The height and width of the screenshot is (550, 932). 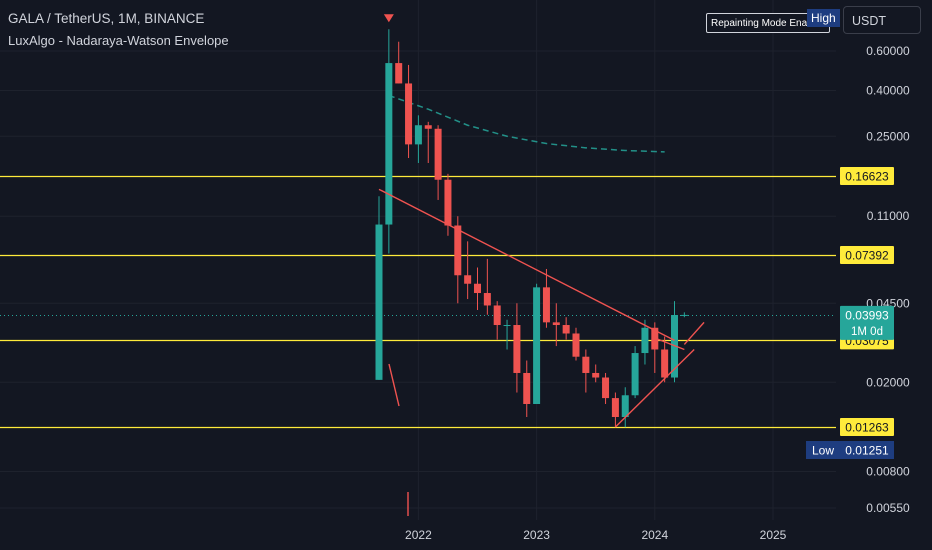 I want to click on low-tag: Low, so click(x=823, y=451).